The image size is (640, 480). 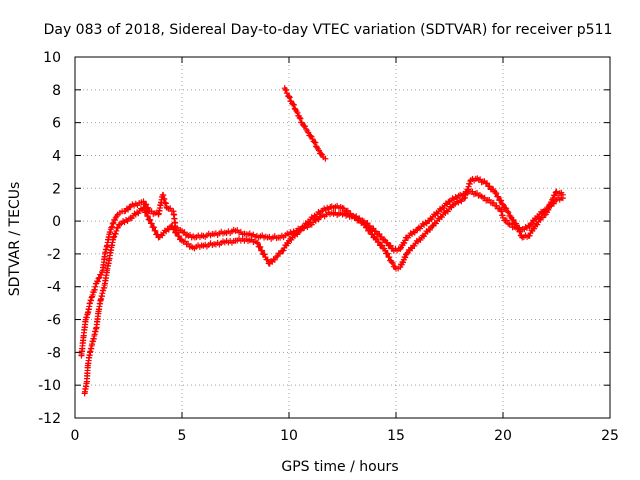 What do you see at coordinates (56, 124) in the screenshot?
I see `y-tick-label: 6` at bounding box center [56, 124].